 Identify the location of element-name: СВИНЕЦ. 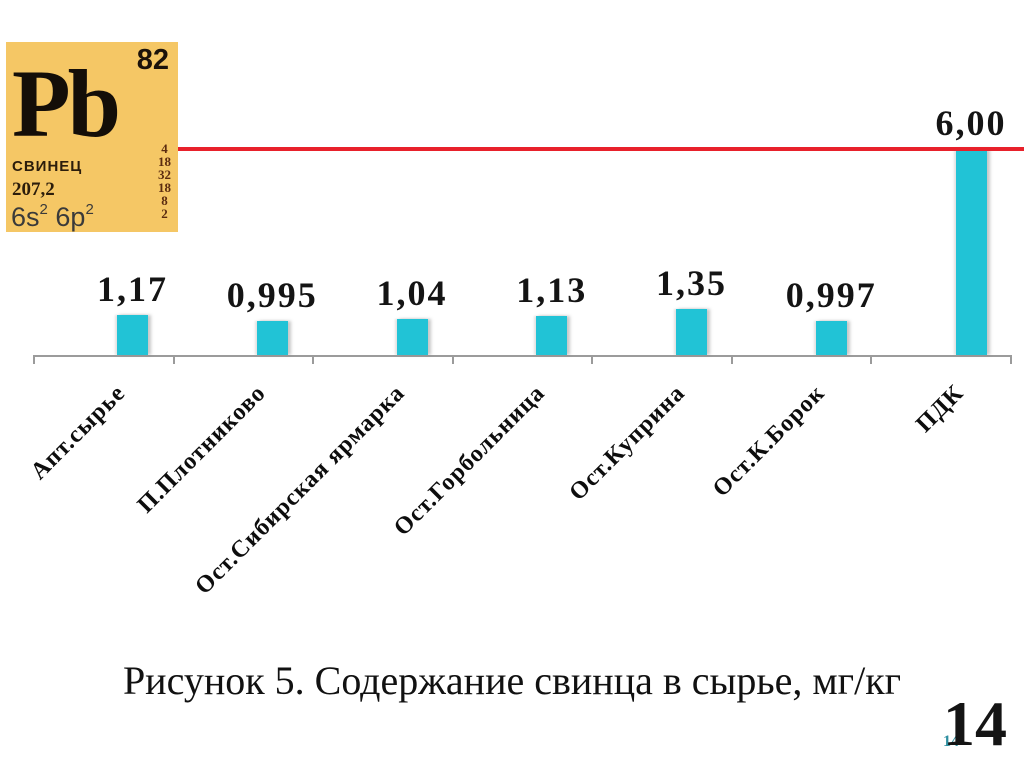
(47, 166).